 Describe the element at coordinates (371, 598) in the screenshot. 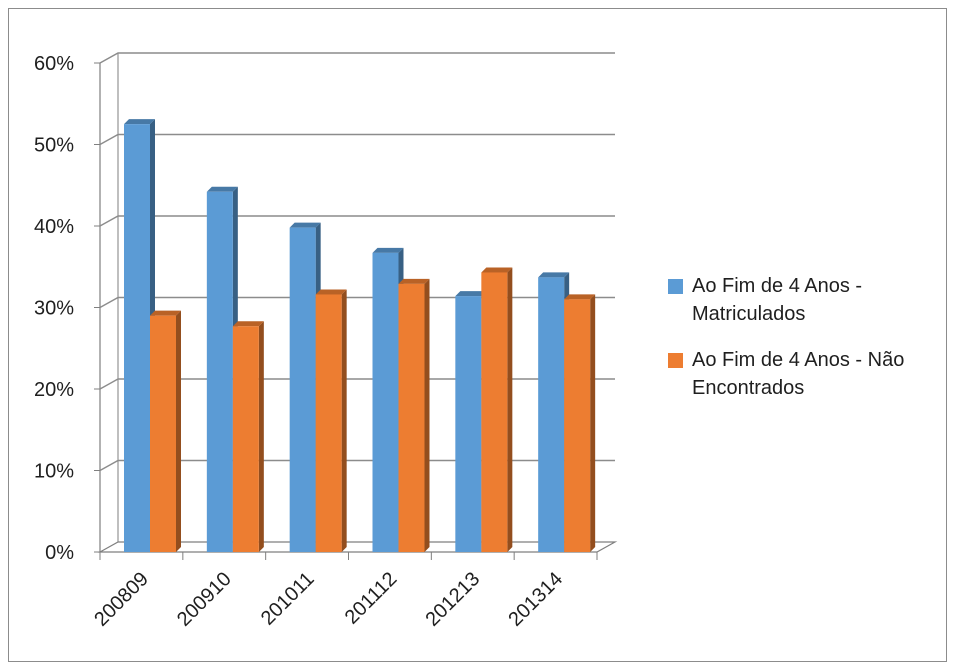

I see `x-tick-label: 201112` at that location.